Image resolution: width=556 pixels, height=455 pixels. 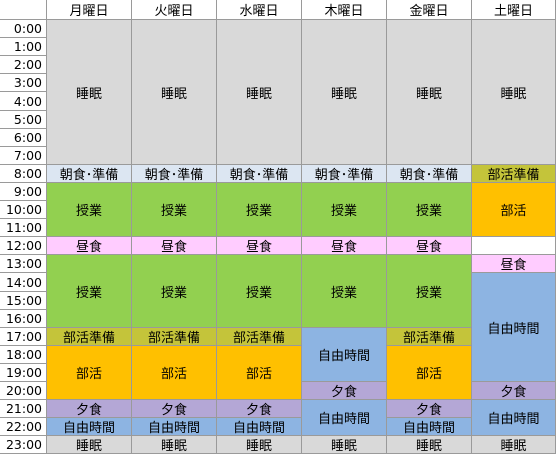 What do you see at coordinates (259, 10) in the screenshot?
I see `day-header: 水曜日` at bounding box center [259, 10].